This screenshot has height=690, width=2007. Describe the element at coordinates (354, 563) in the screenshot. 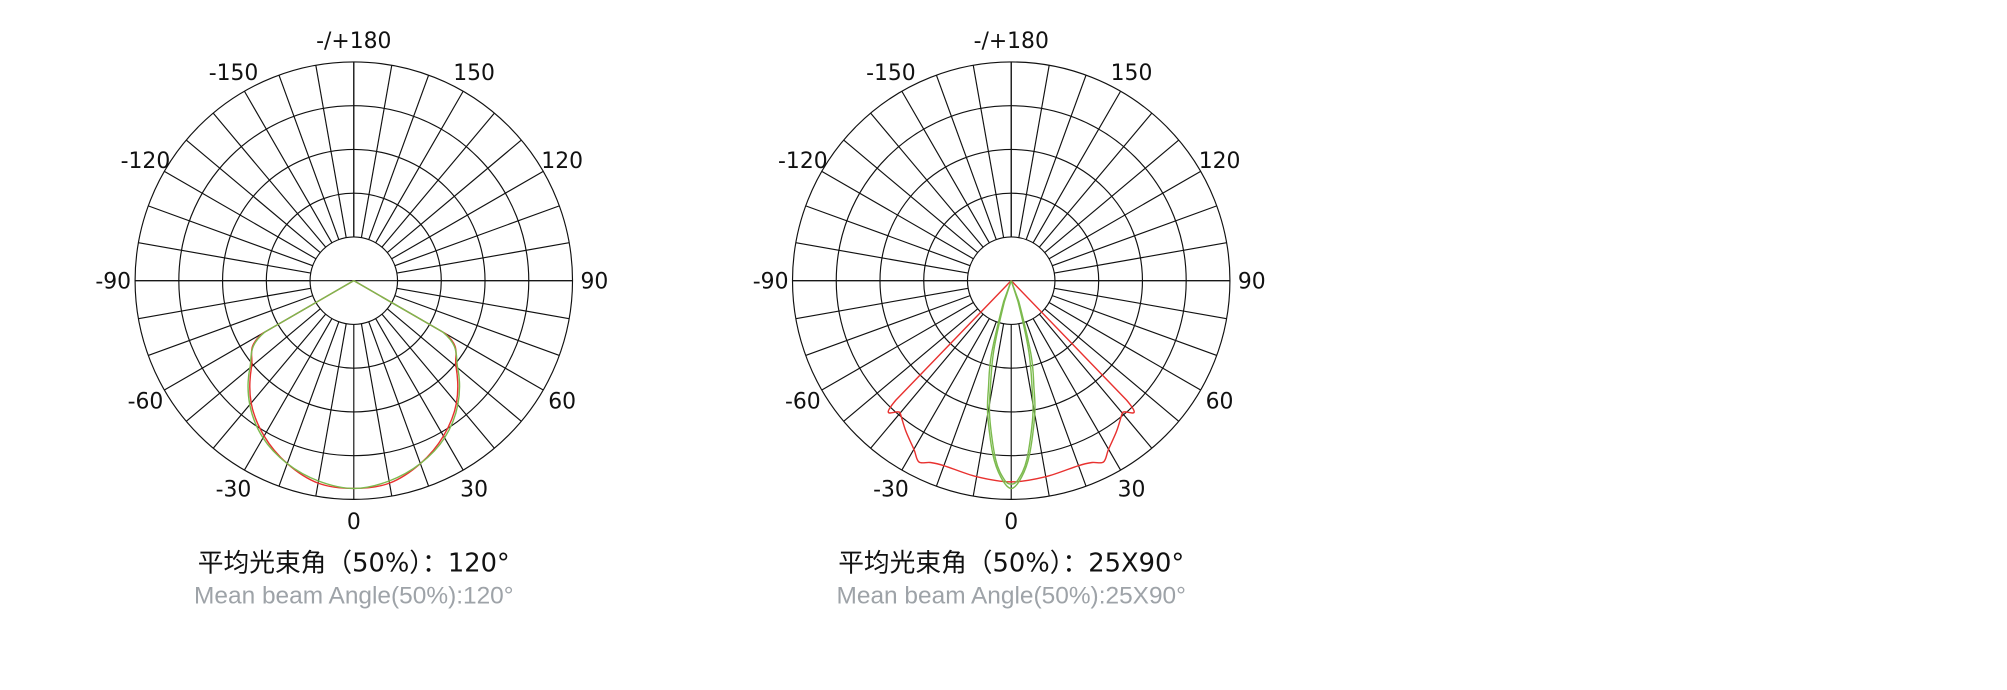

I see `beam-angle-title: 平均光束角（50%）：120°` at that location.